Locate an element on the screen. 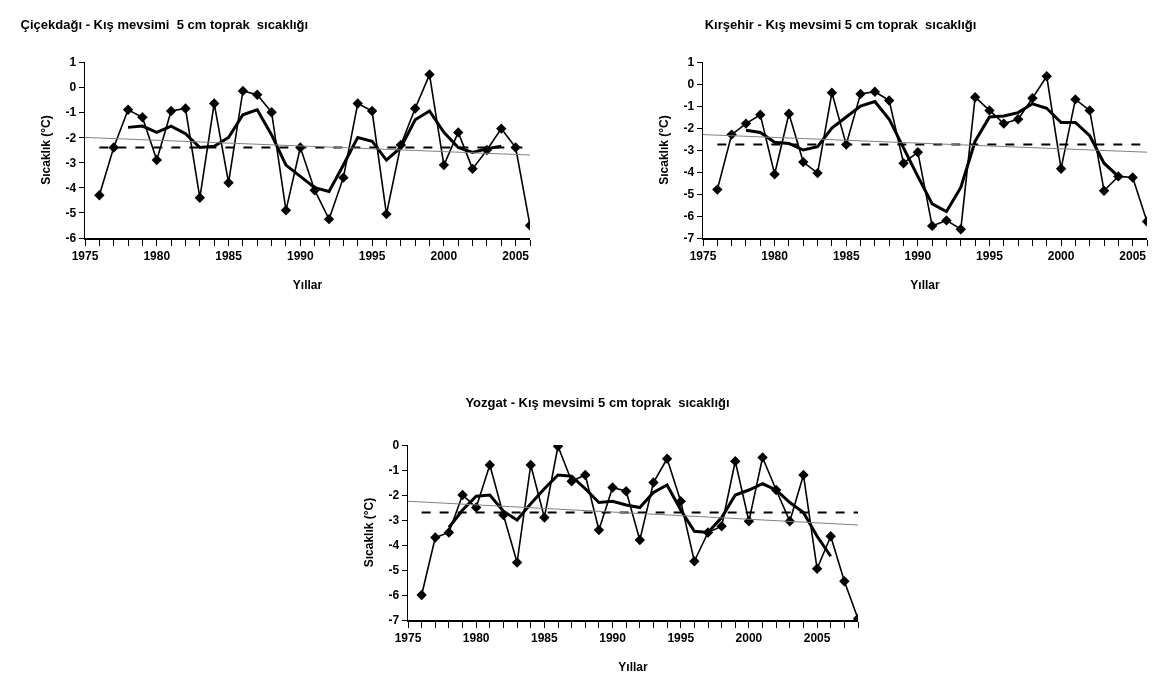 Image resolution: width=1159 pixels, height=695 pixels. y-tick-label: -3 is located at coordinates (394, 520).